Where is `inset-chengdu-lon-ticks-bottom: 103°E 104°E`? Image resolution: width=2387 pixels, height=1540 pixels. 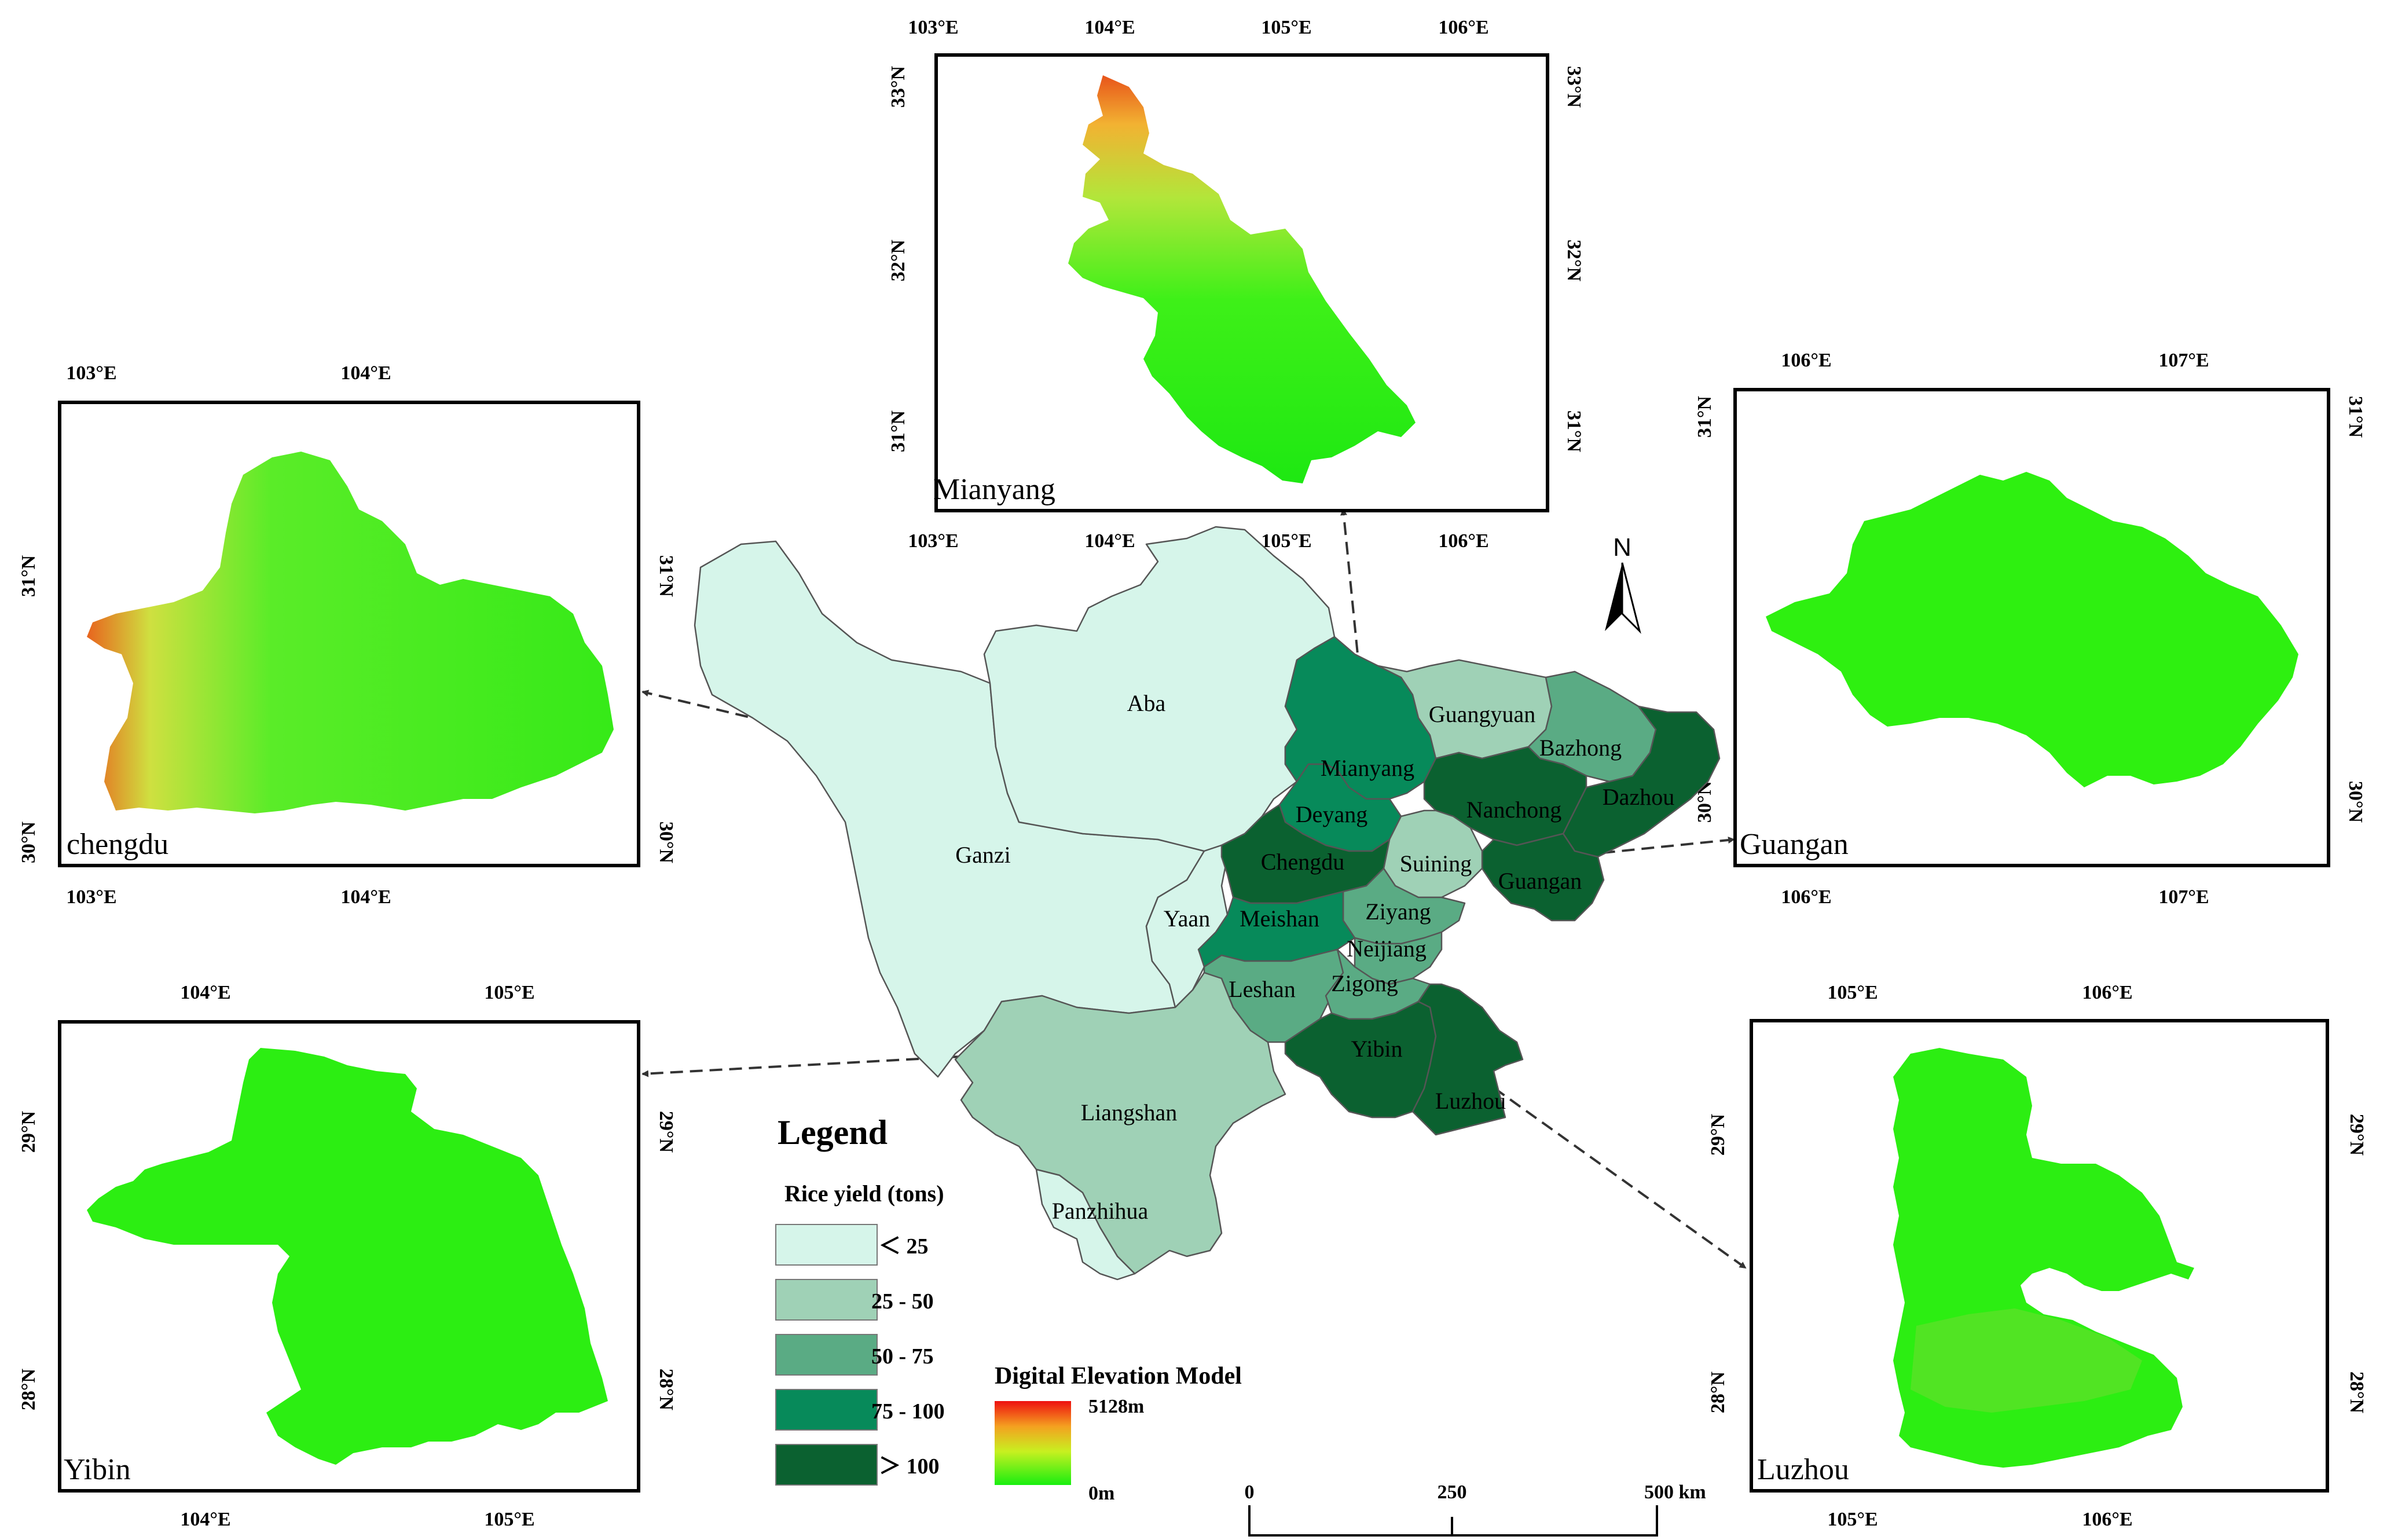 inset-chengdu-lon-ticks-bottom: 103°E 104°E is located at coordinates (228, 897).